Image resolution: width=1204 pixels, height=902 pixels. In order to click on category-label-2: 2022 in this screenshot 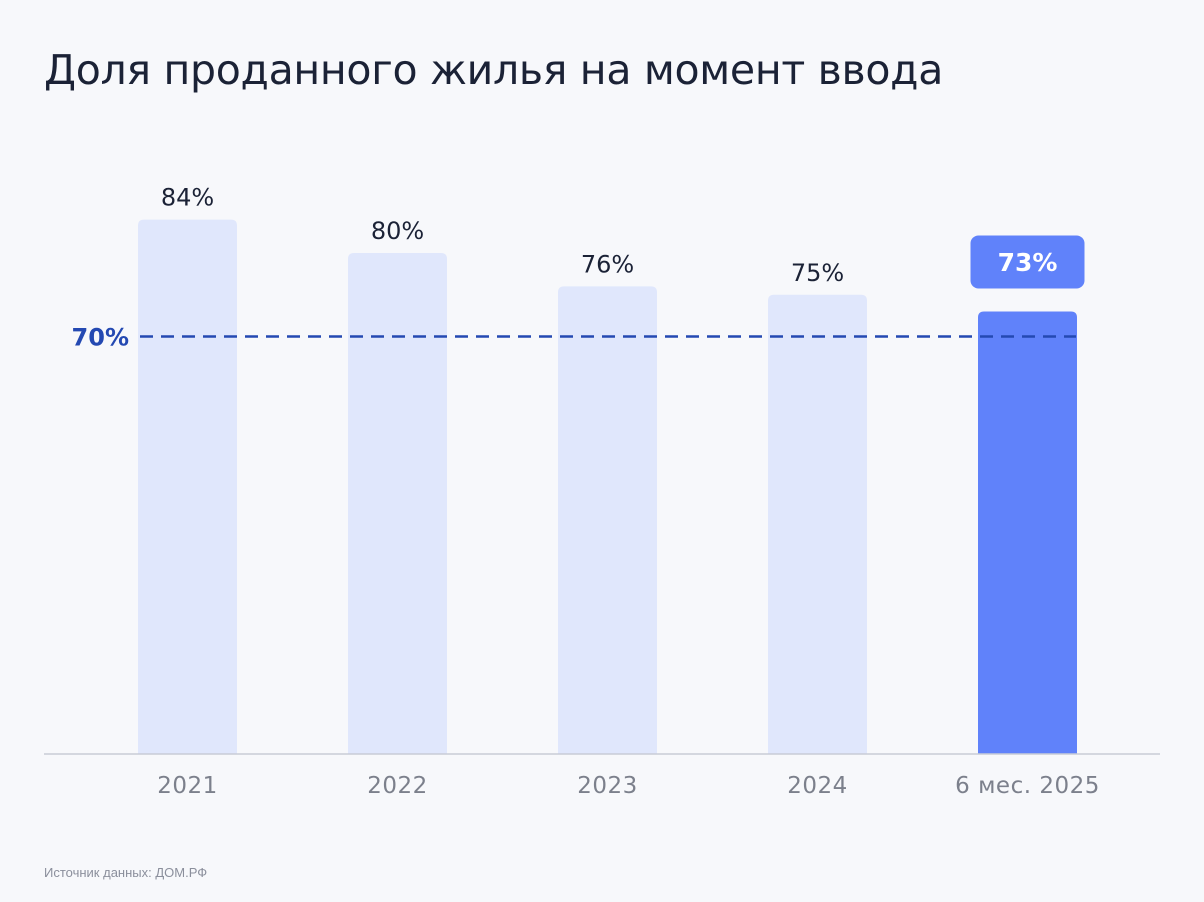, I will do `click(397, 786)`.